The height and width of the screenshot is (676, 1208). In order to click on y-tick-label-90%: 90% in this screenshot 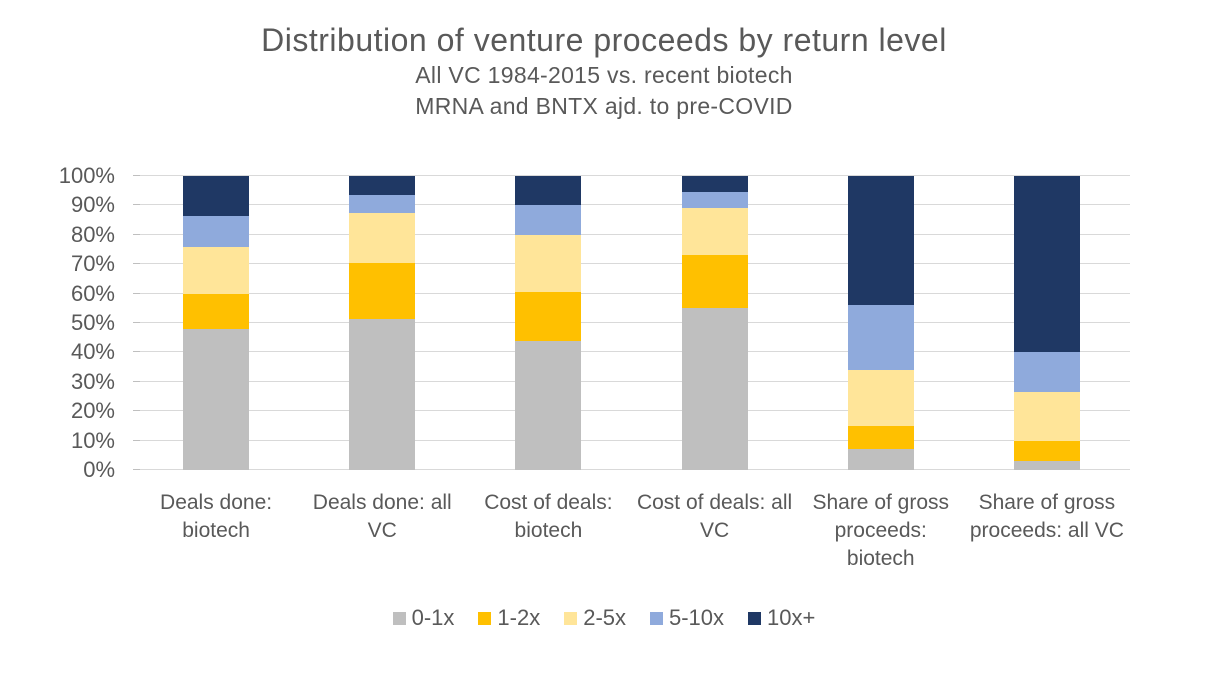, I will do `click(92, 205)`.